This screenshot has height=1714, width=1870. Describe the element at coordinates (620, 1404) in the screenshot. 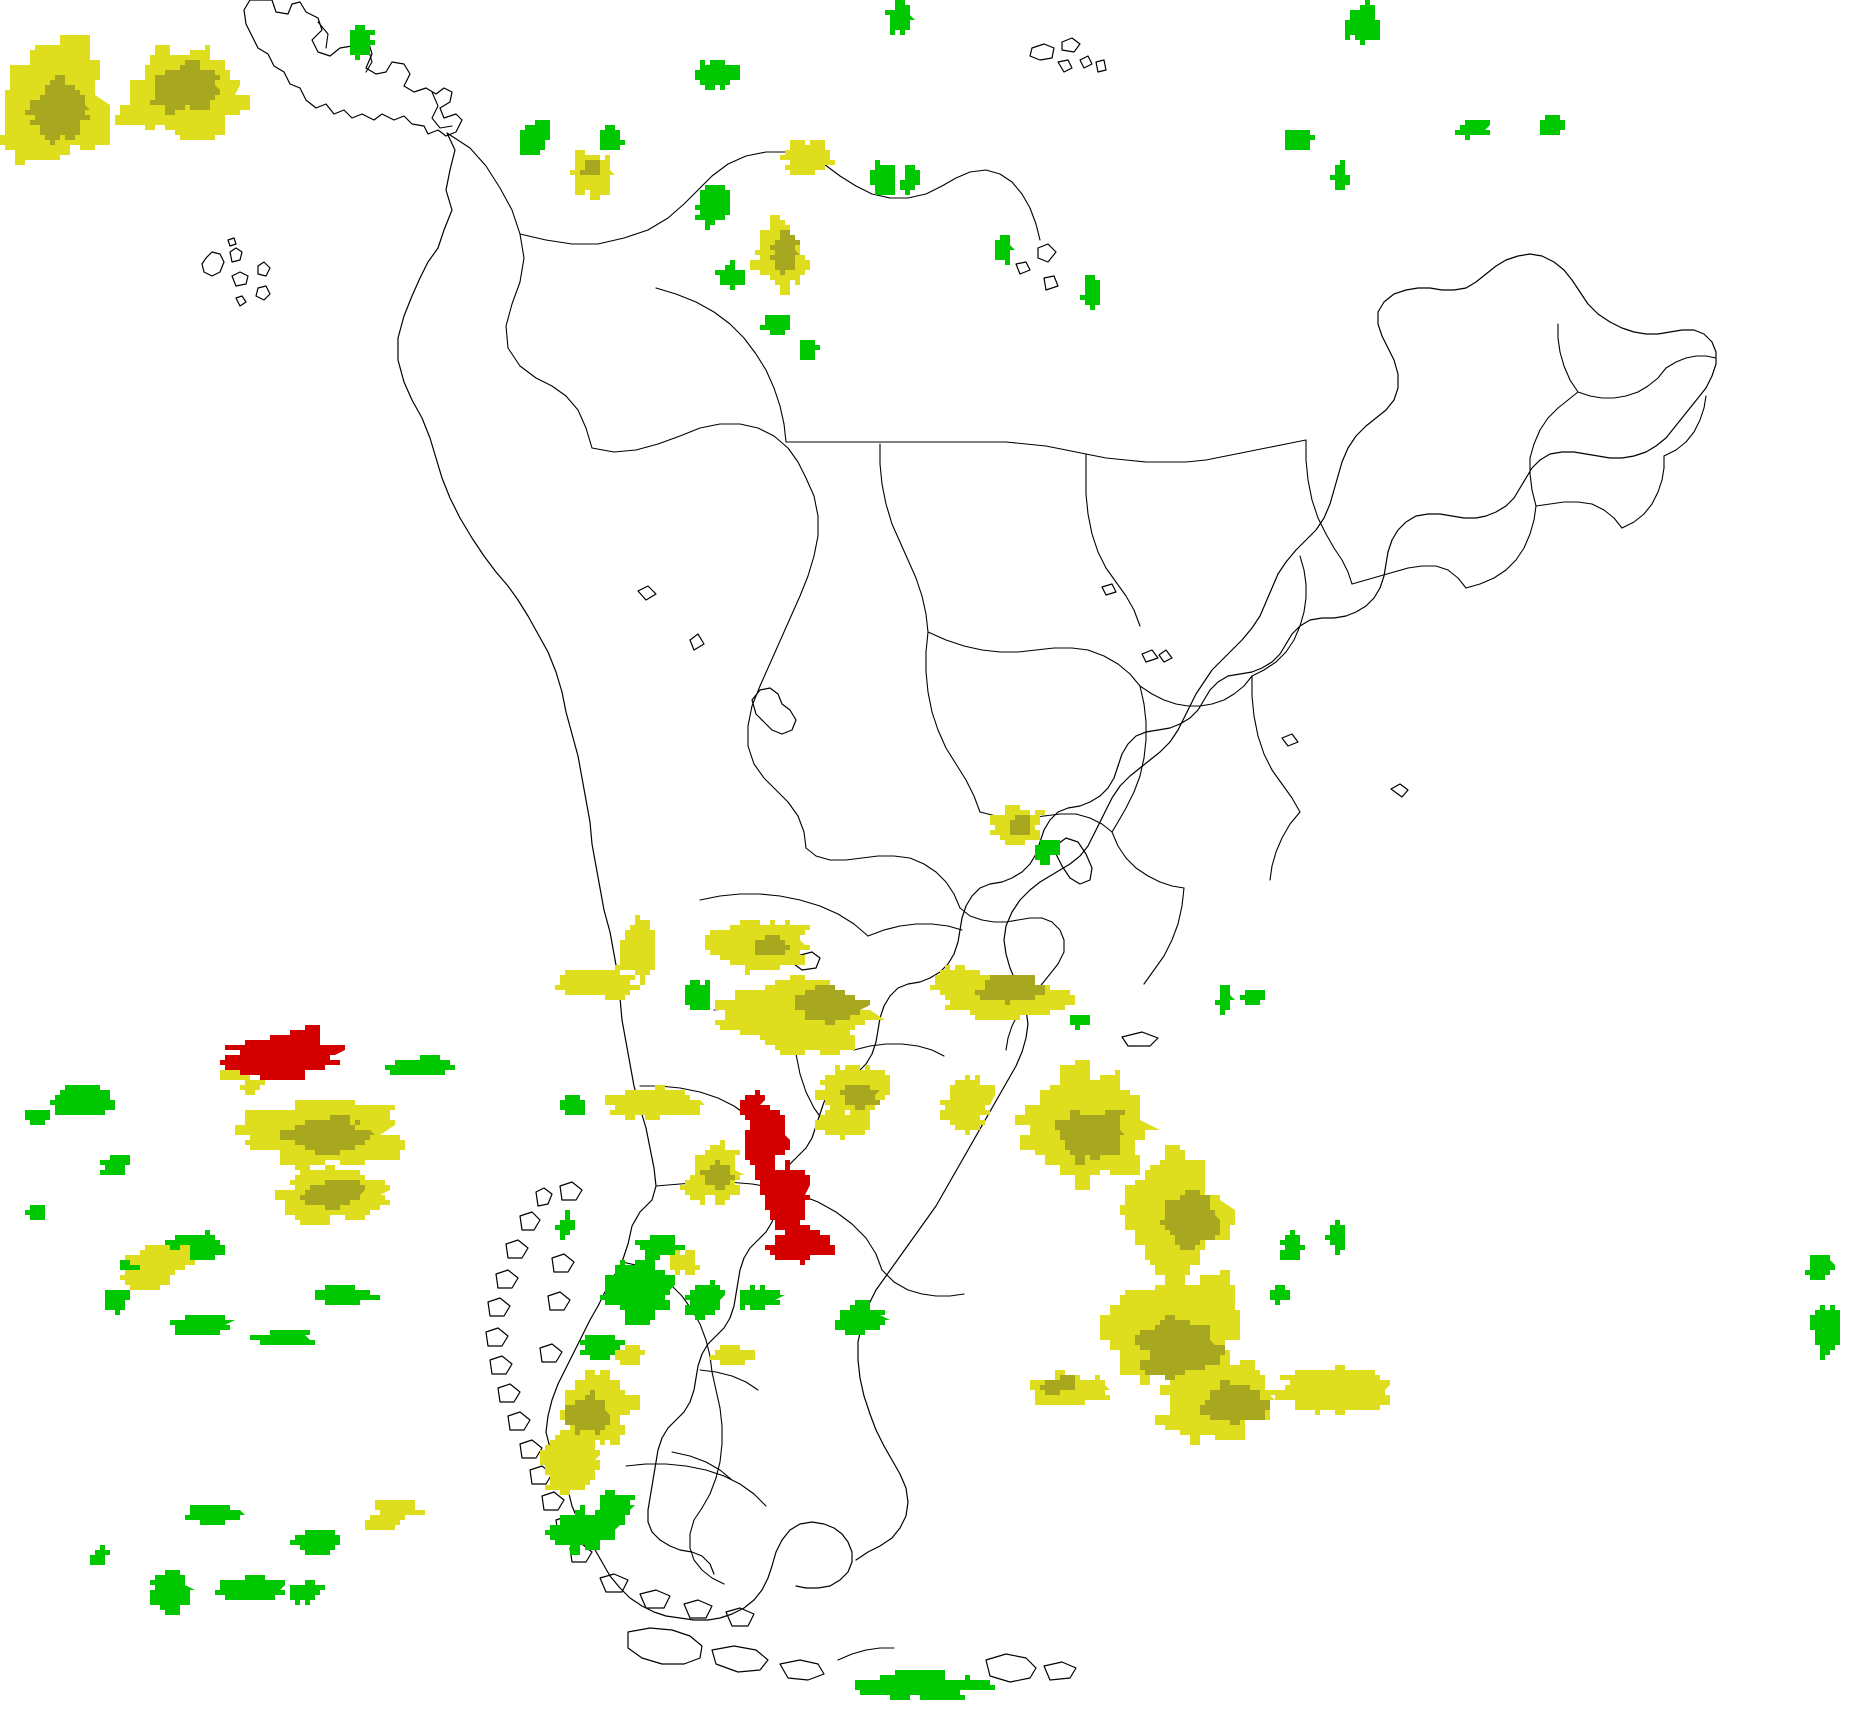

I see `patagonian-archipelago` at that location.